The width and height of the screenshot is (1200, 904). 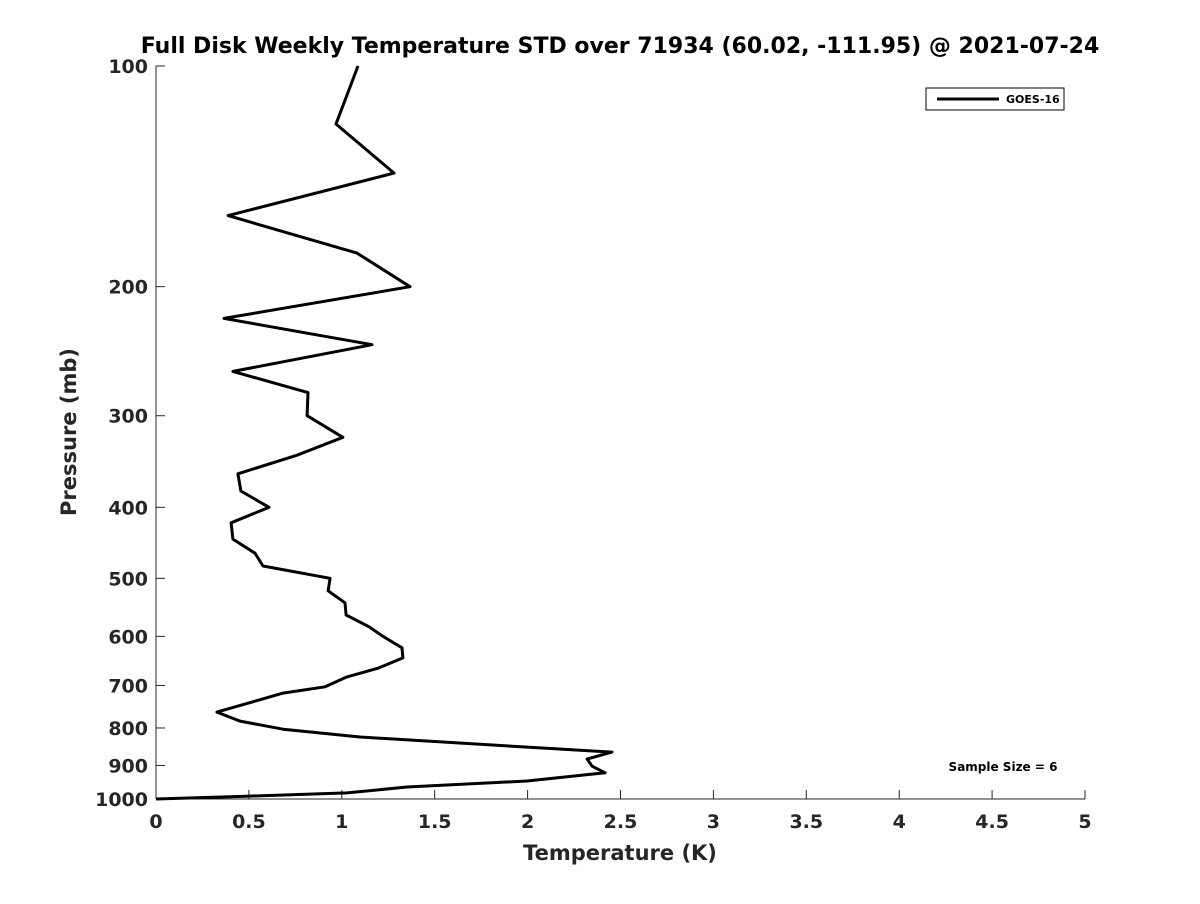 I want to click on legend: GOES-16, so click(x=995, y=99).